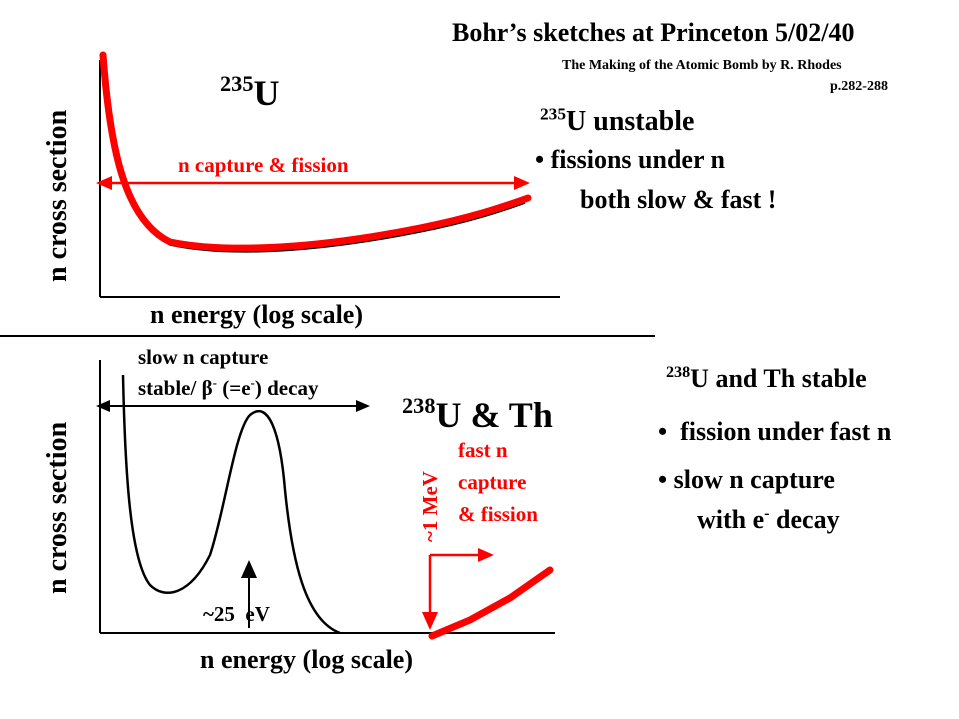  Describe the element at coordinates (498, 514) in the screenshot. I see `fast-label-3: & fission` at that location.